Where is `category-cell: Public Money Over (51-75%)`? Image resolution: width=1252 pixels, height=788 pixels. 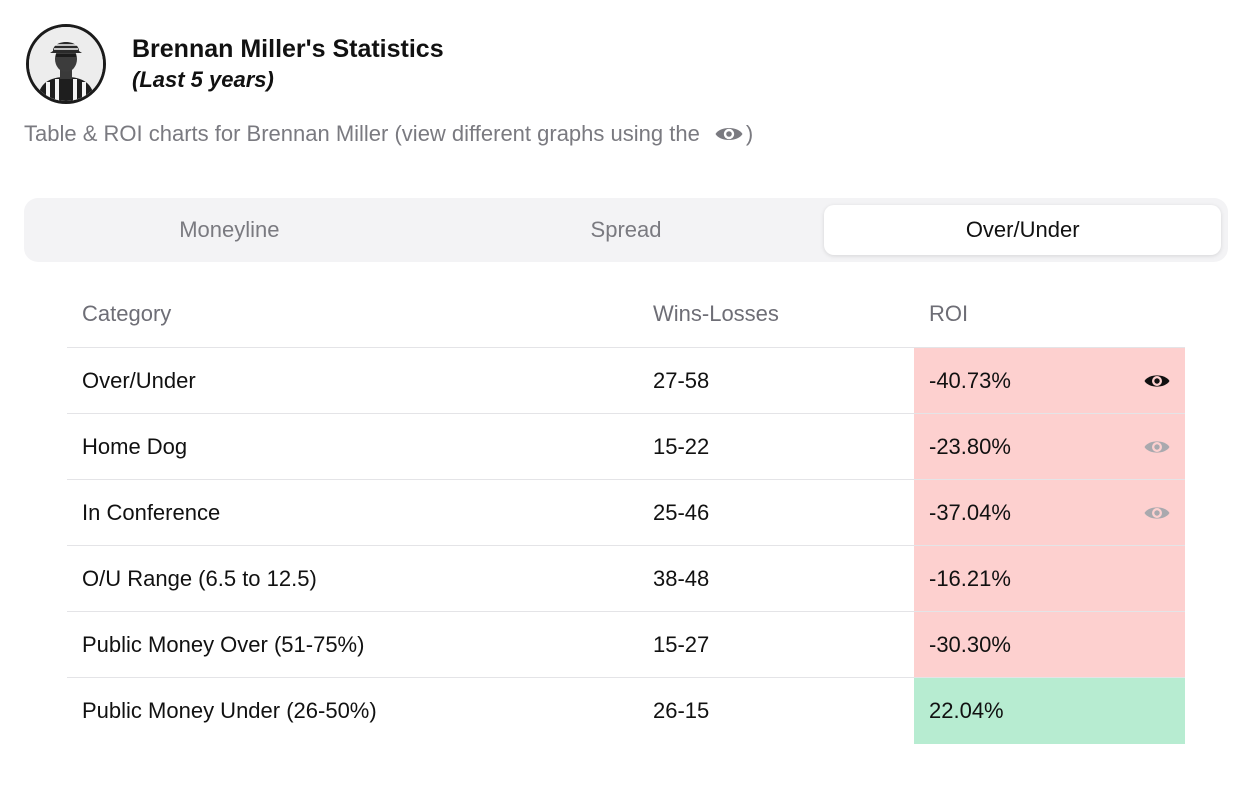 category-cell: Public Money Over (51-75%) is located at coordinates (223, 644).